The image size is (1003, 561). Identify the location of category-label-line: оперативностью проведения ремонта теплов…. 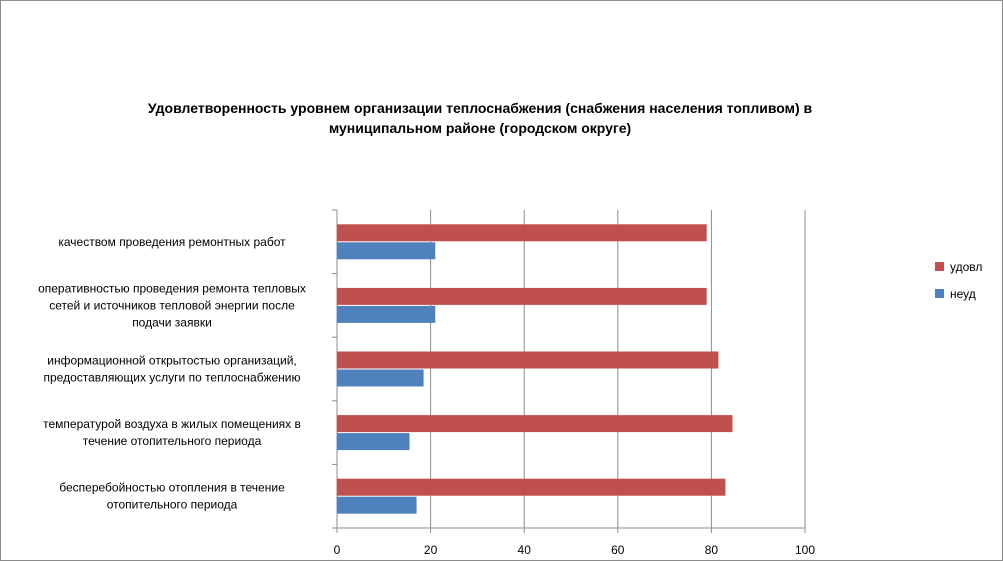
(172, 288).